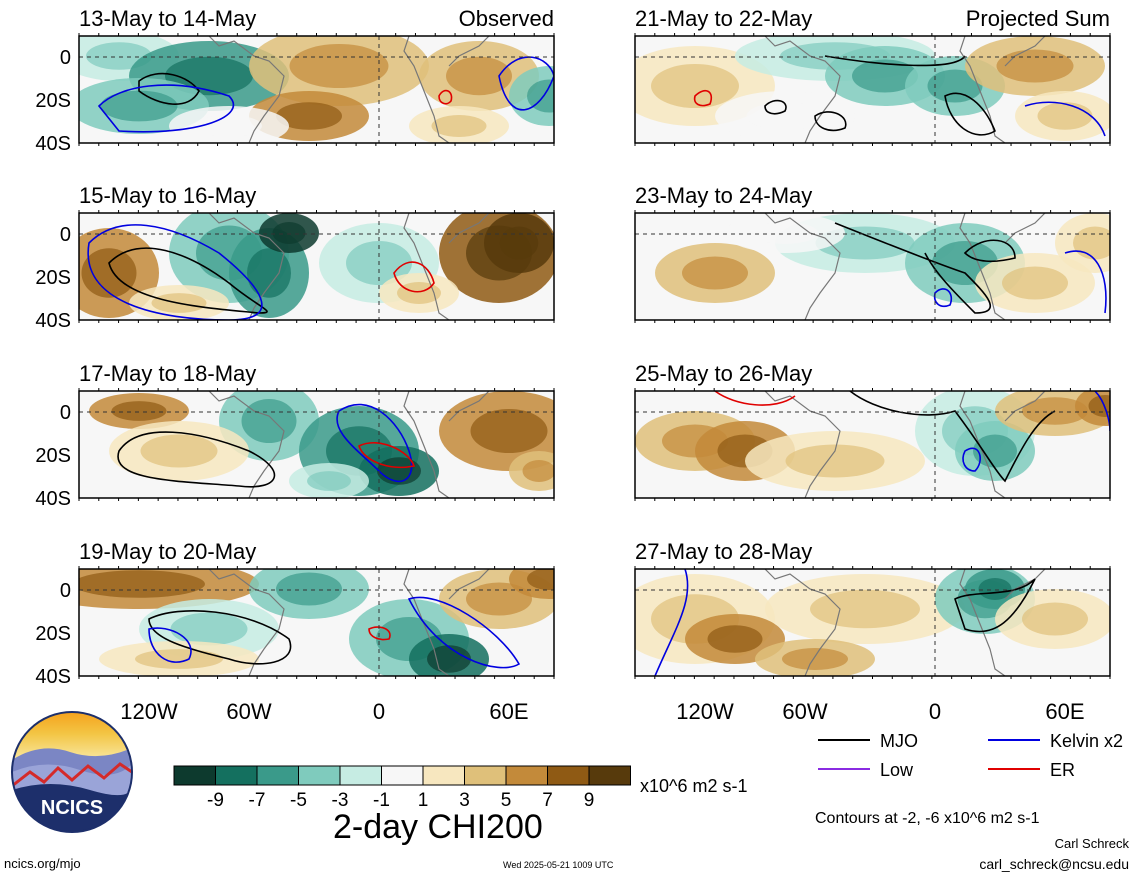 This screenshot has height=879, width=1135. Describe the element at coordinates (899, 741) in the screenshot. I see `legend-label: MJO` at that location.